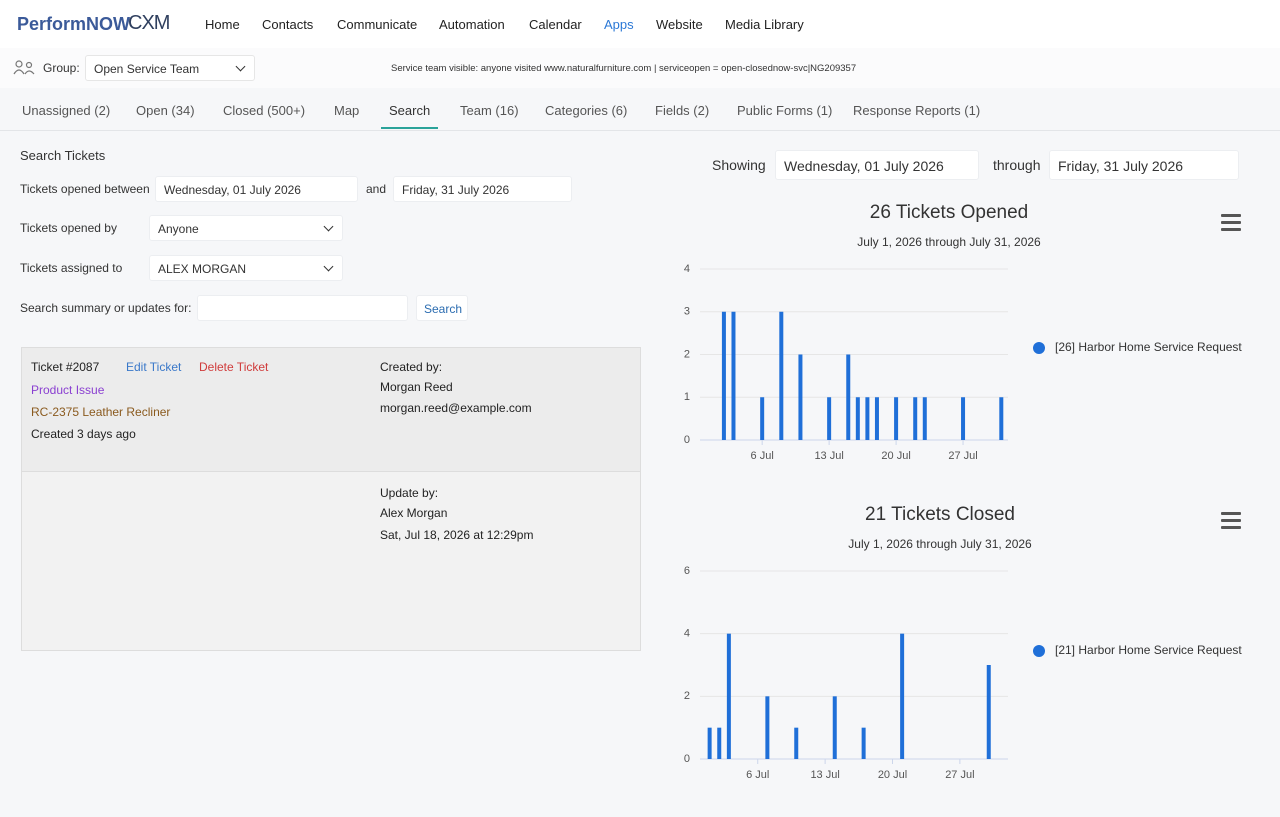 This screenshot has width=1280, height=817. I want to click on chart-subtitle: July 1, 2026 through July 31, 2026, so click(940, 544).